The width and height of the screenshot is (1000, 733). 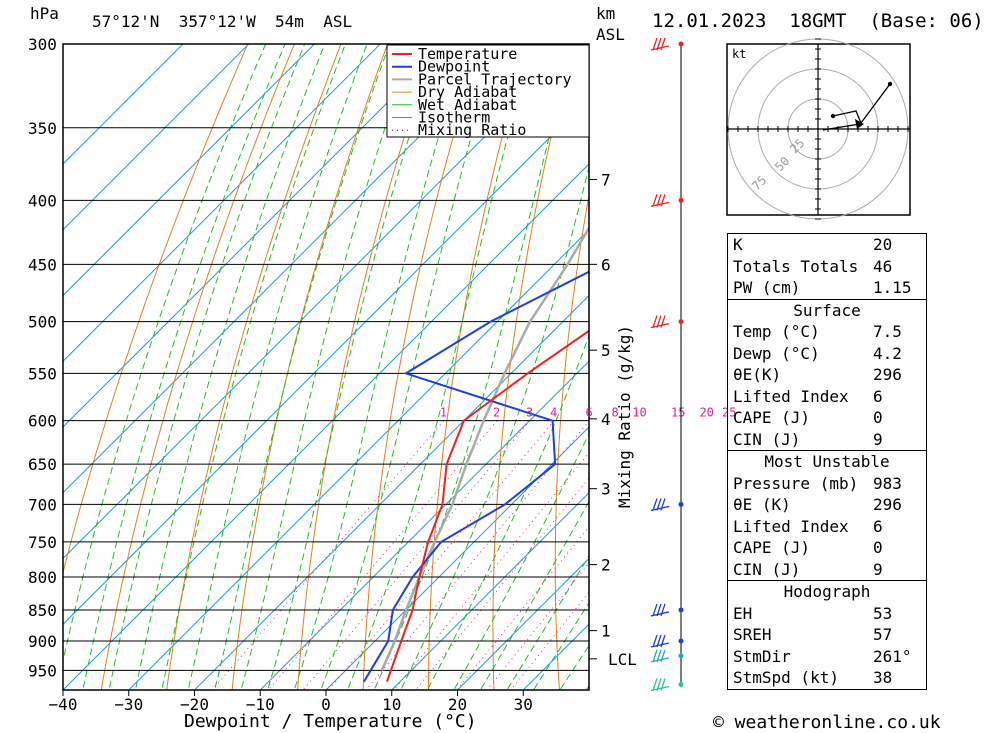 I want to click on index-value: 261°, so click(x=892, y=656).